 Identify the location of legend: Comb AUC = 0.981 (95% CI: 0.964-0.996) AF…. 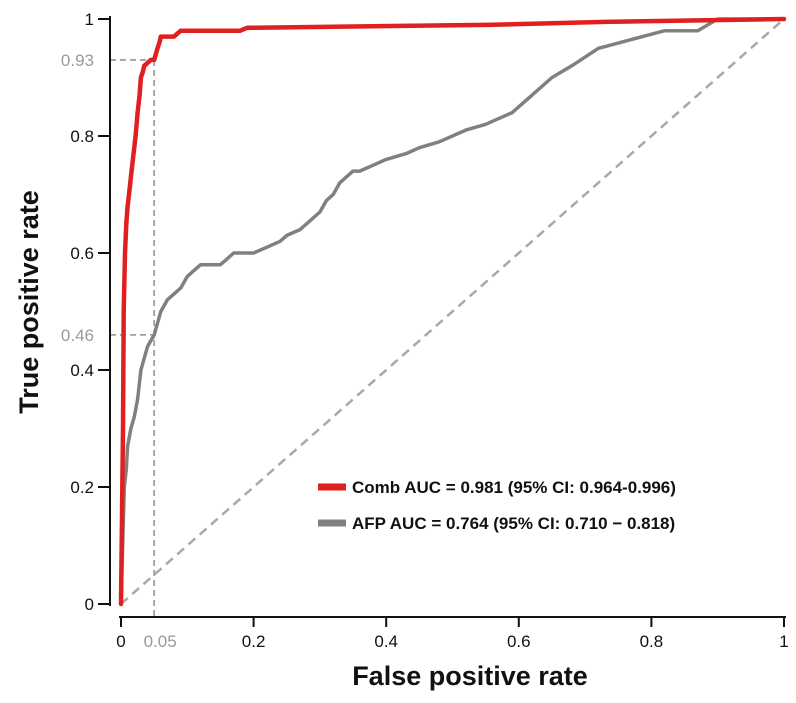
(497, 505).